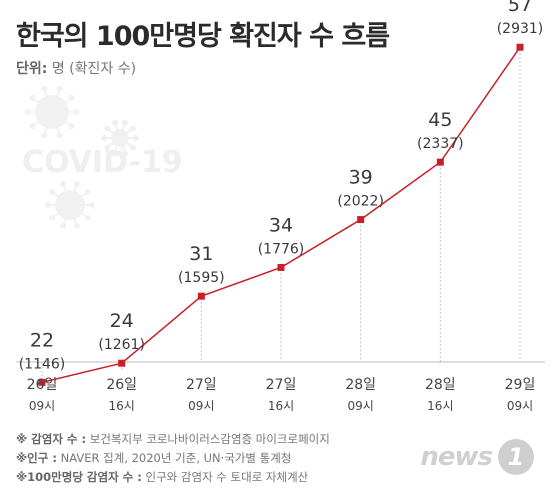 This screenshot has width=560, height=491. I want to click on data-annotation: (1595), so click(201, 278).